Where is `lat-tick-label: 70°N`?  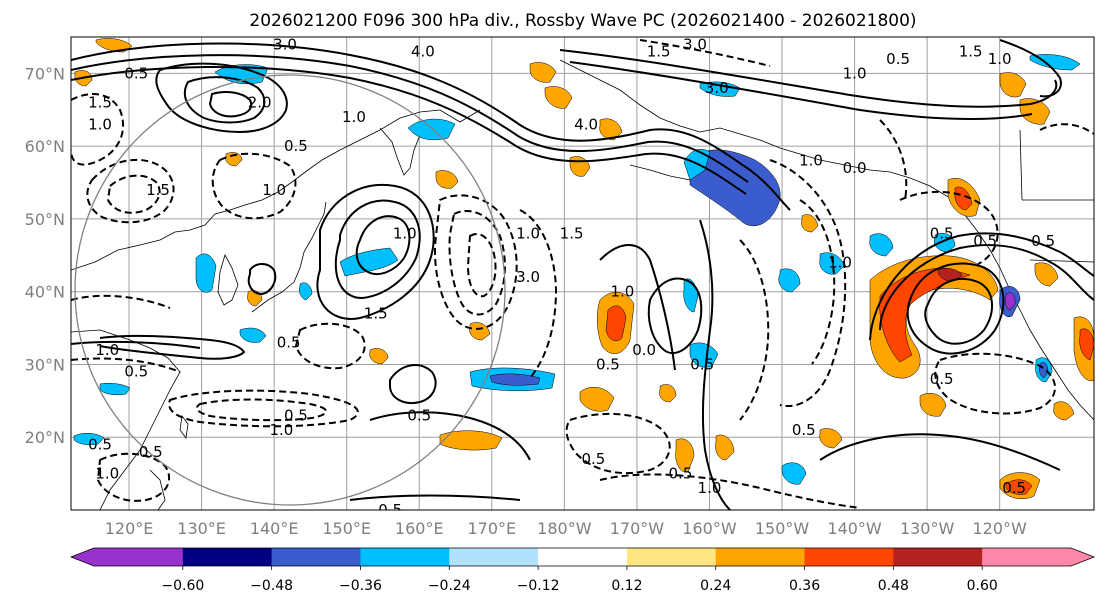
lat-tick-label: 70°N is located at coordinates (45, 73).